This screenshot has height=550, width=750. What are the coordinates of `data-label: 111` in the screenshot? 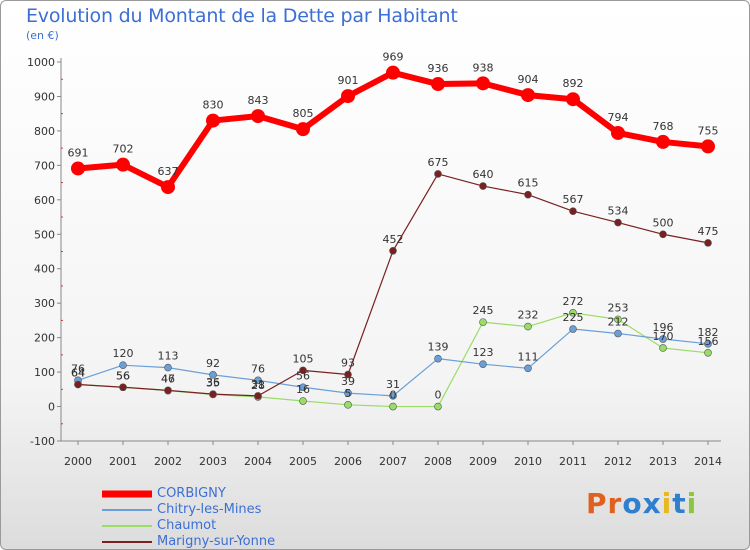 It's located at (528, 356).